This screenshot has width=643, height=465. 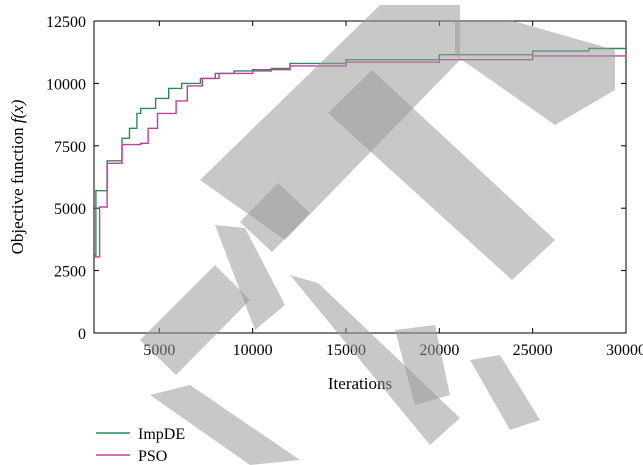 What do you see at coordinates (82, 334) in the screenshot?
I see `y-tick-label: 0` at bounding box center [82, 334].